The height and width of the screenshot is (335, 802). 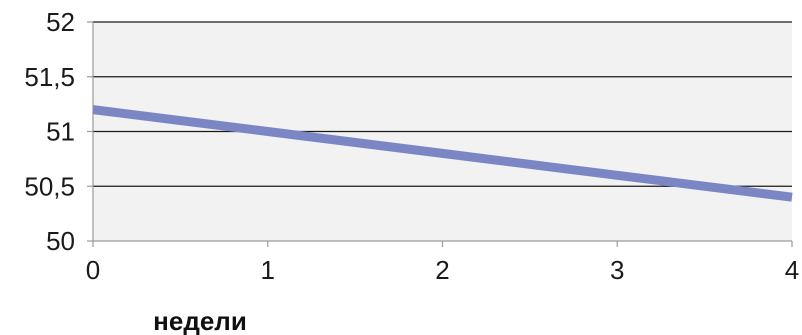 I want to click on x-tick-labels: 0 1 2 3 4, so click(x=442, y=270).